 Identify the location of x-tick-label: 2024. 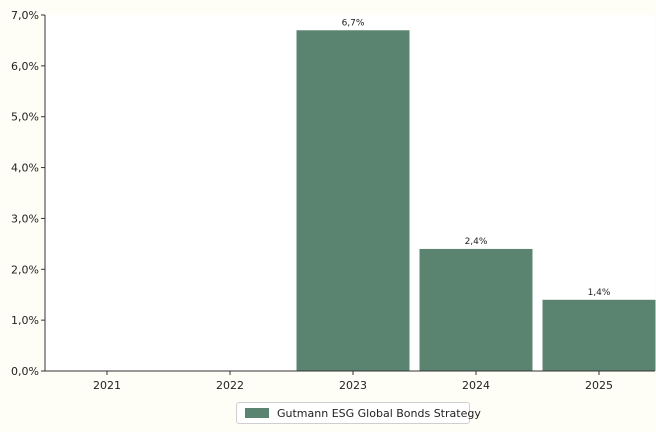
(476, 385).